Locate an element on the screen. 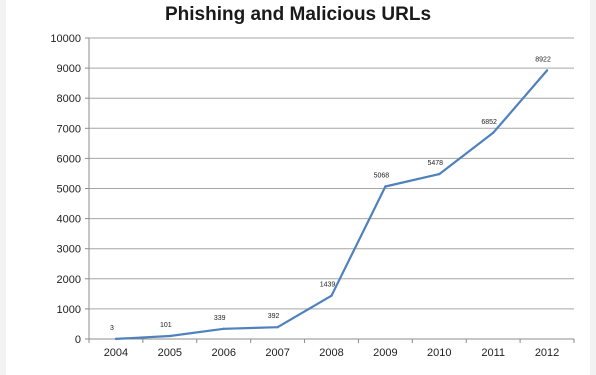 The width and height of the screenshot is (596, 375). data-point-2011 is located at coordinates (493, 132).